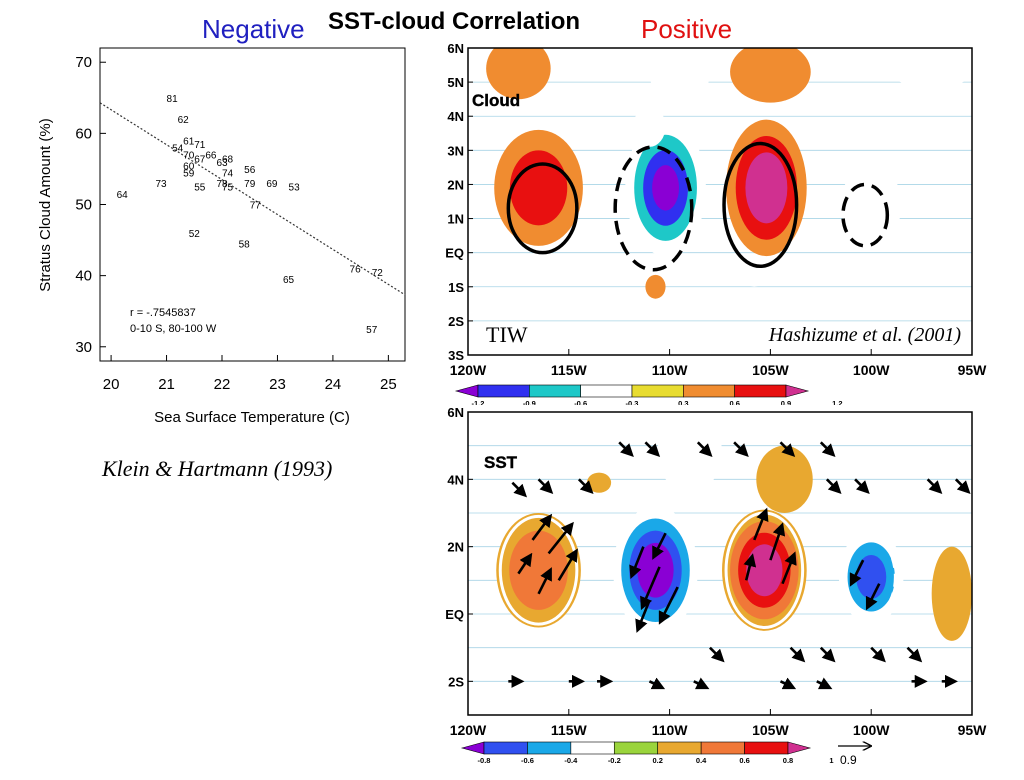  What do you see at coordinates (211, 156) in the screenshot?
I see `scatter-point: 66` at bounding box center [211, 156].